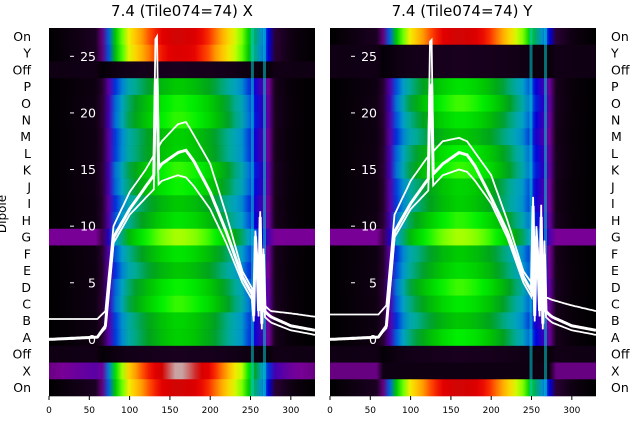 The width and height of the screenshot is (640, 440). I want to click on dipole-tick-label: C, so click(615, 304).